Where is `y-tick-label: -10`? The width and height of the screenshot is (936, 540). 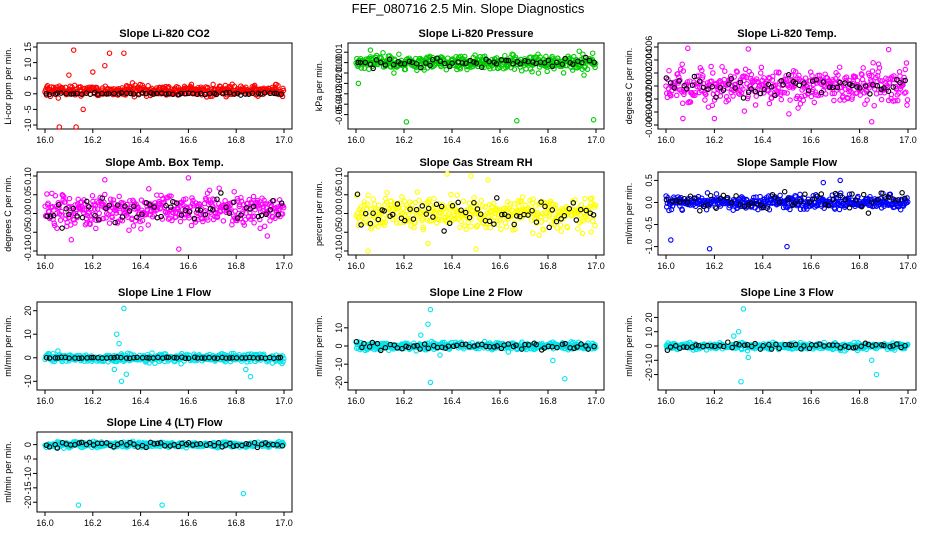 y-tick-label: -10 is located at coordinates (28, 381).